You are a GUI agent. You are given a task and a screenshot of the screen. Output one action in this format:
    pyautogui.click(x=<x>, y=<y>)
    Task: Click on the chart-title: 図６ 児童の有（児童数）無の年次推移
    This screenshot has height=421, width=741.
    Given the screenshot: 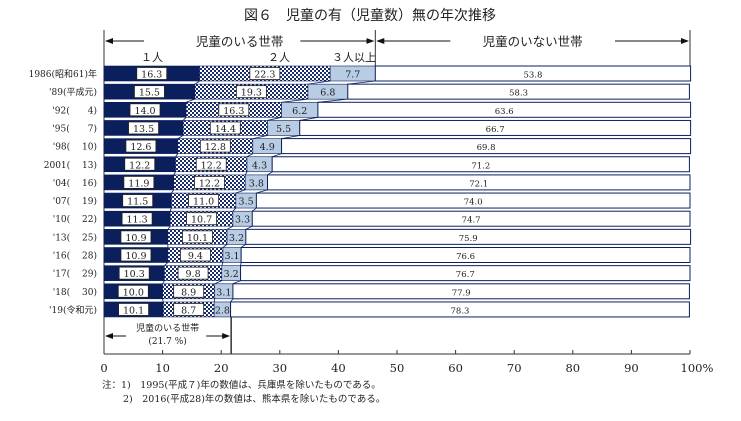 What is the action you would take?
    pyautogui.click(x=370, y=15)
    